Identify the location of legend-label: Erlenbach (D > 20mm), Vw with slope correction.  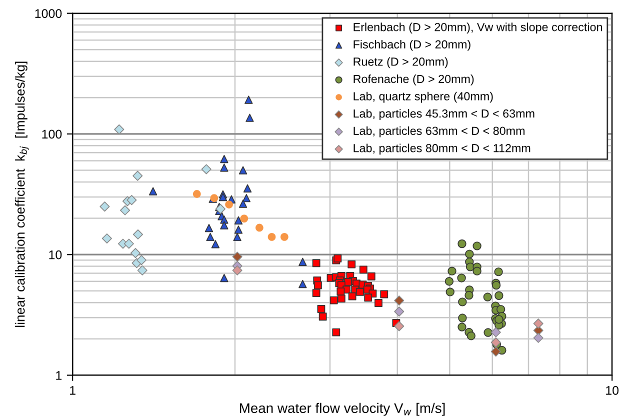
(478, 28).